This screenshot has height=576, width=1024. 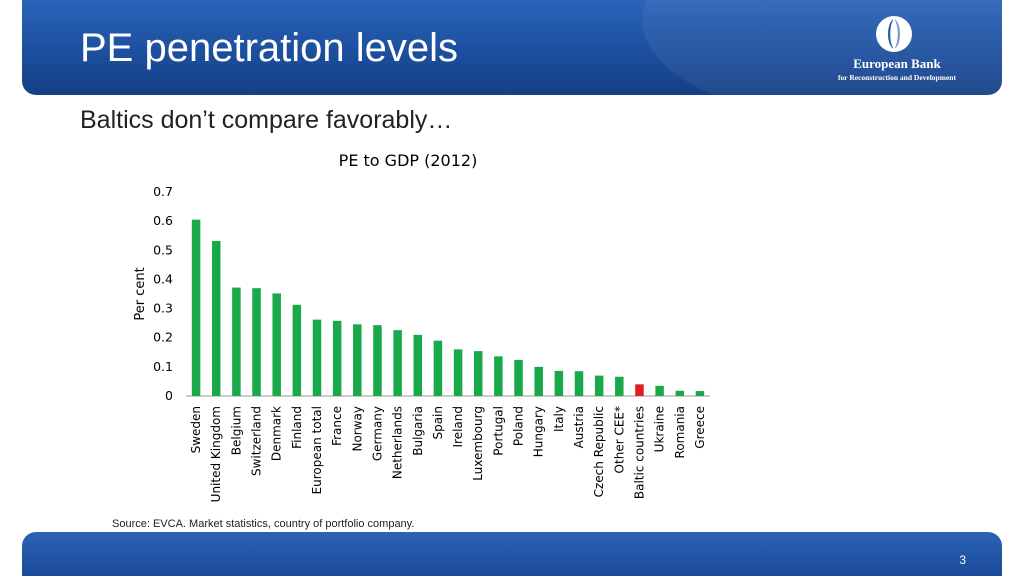 I want to click on chart-title: PE to GDP (2012), so click(x=408, y=160).